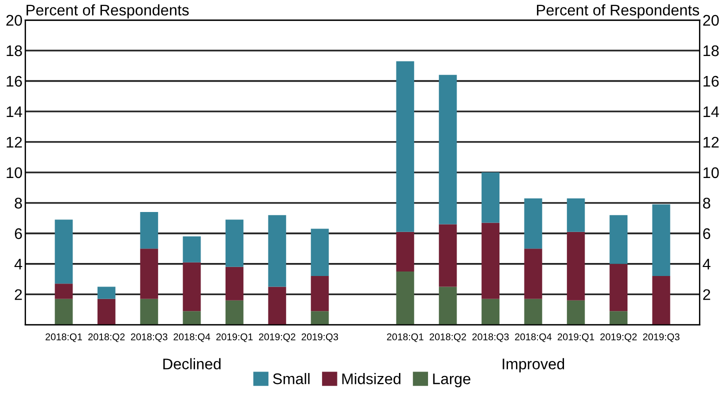 The image size is (725, 401). Describe the element at coordinates (107, 11) in the screenshot. I see `y-axis-title: Percent of Respondents` at that location.